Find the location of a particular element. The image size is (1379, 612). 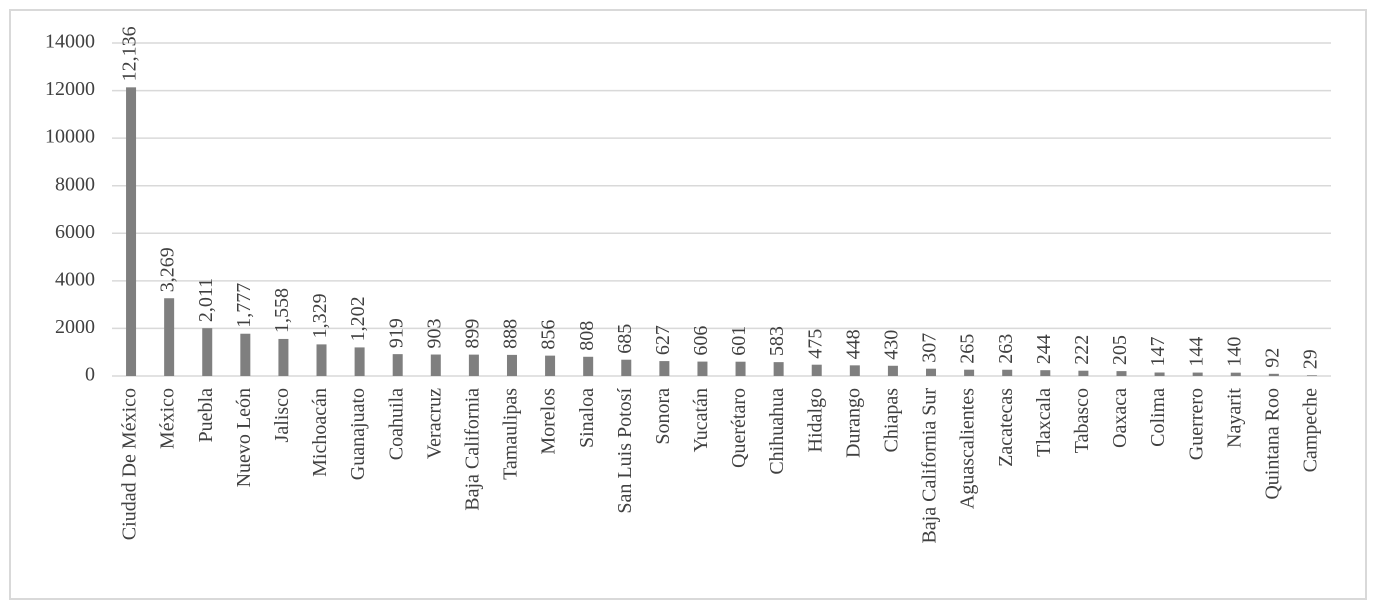

data-label: 475 is located at coordinates (815, 344).